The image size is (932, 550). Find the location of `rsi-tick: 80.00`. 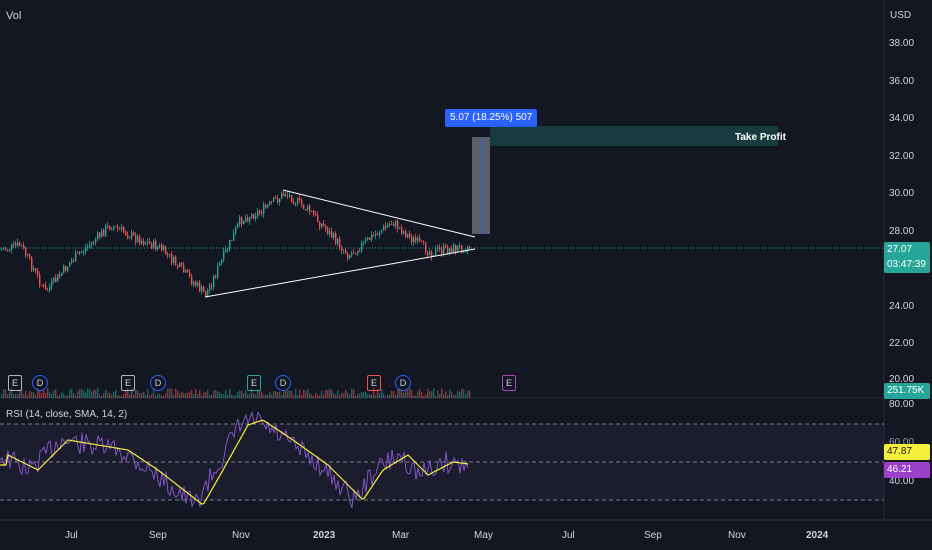

rsi-tick: 80.00 is located at coordinates (902, 404).